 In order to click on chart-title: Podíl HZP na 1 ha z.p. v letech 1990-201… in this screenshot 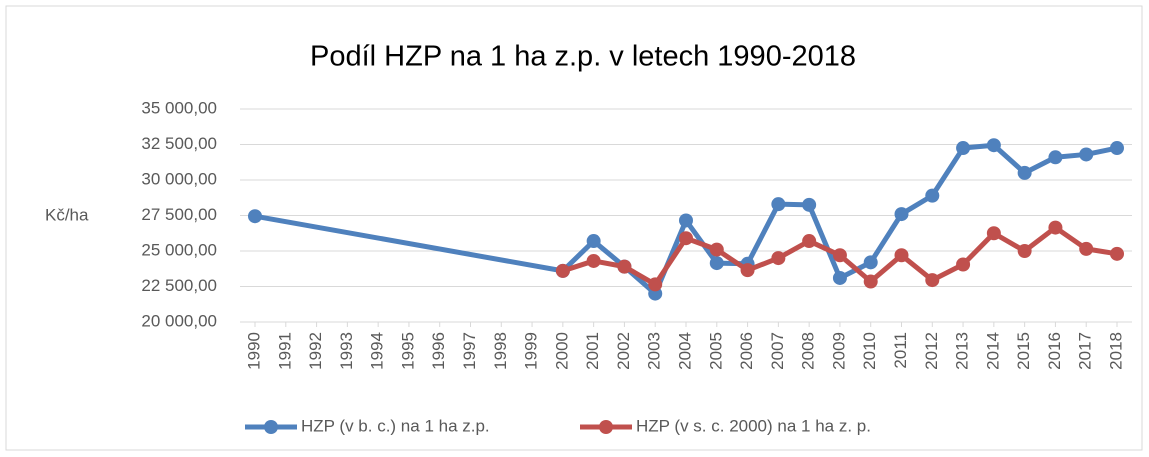, I will do `click(583, 57)`.